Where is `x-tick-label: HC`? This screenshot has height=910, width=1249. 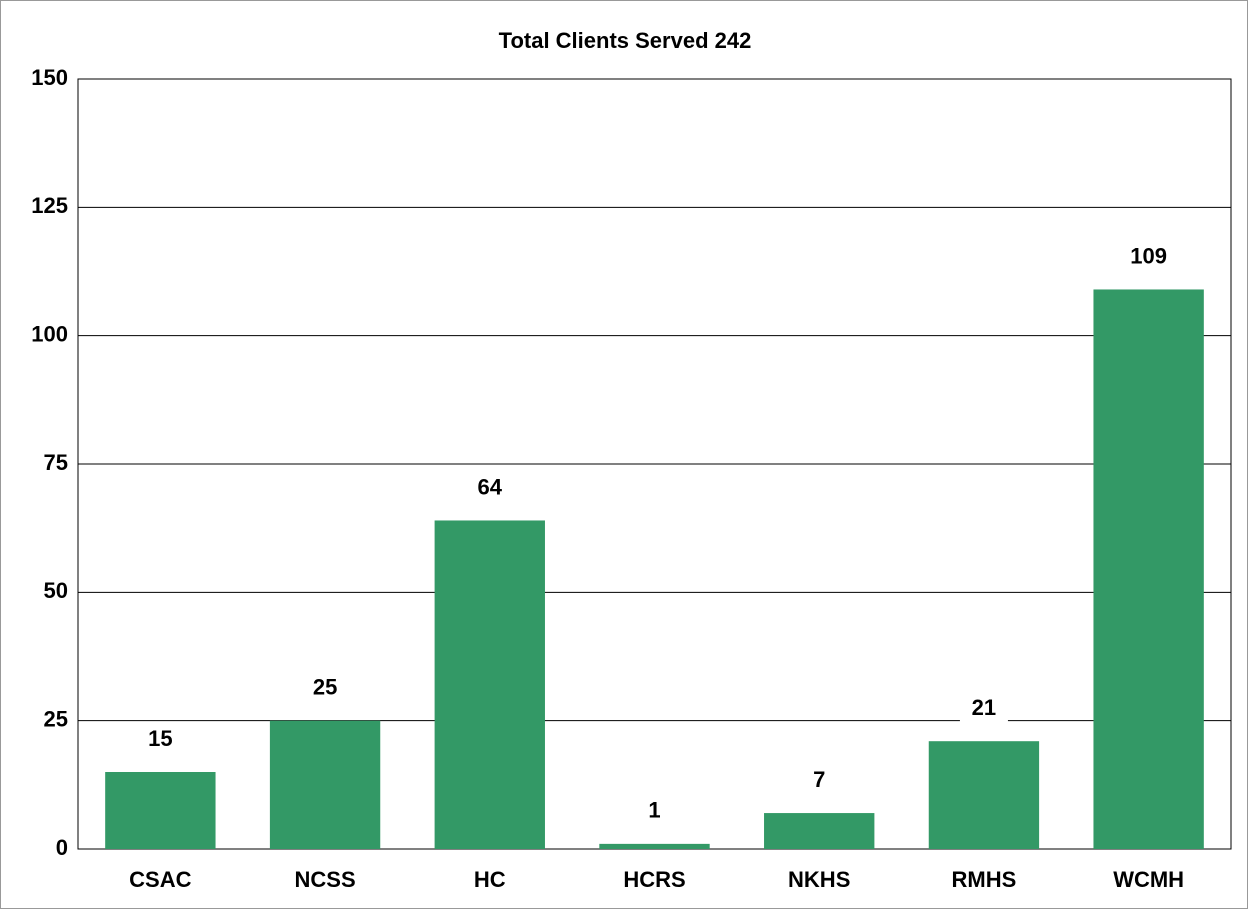 x-tick-label: HC is located at coordinates (490, 879).